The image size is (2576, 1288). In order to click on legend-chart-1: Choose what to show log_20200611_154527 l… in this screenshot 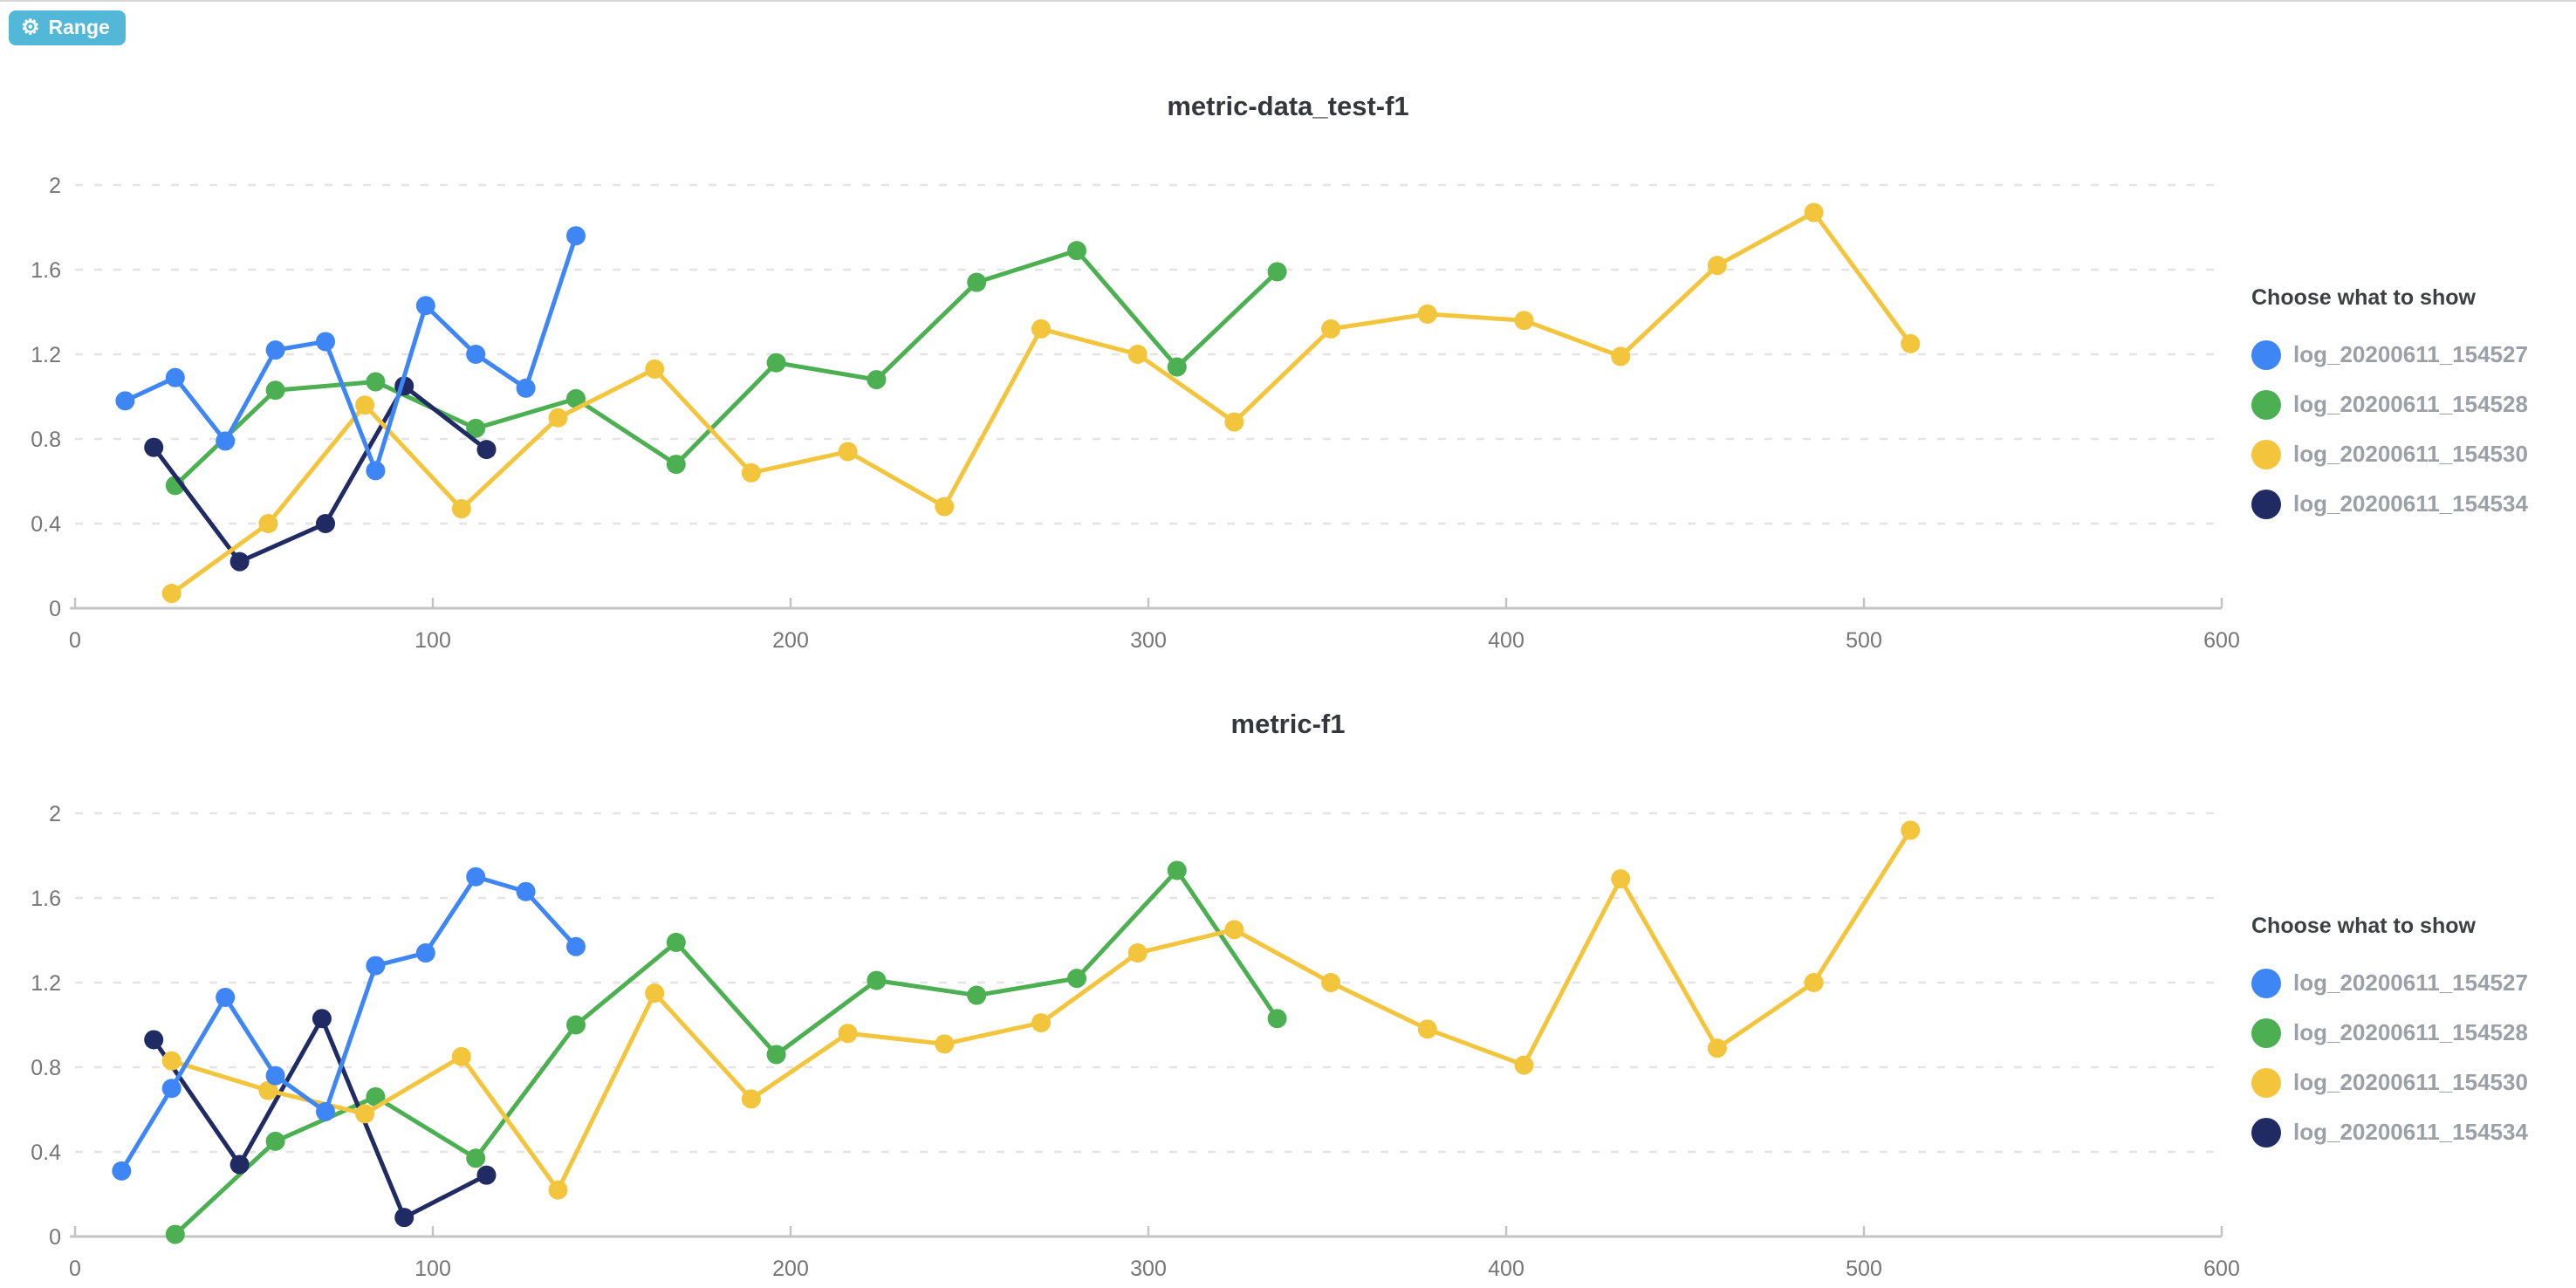, I will do `click(2409, 407)`.